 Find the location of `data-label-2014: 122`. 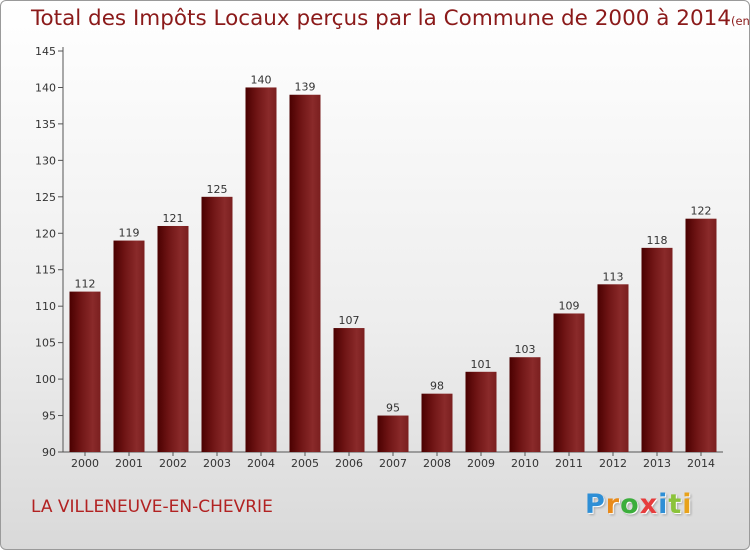

data-label-2014: 122 is located at coordinates (701, 211).